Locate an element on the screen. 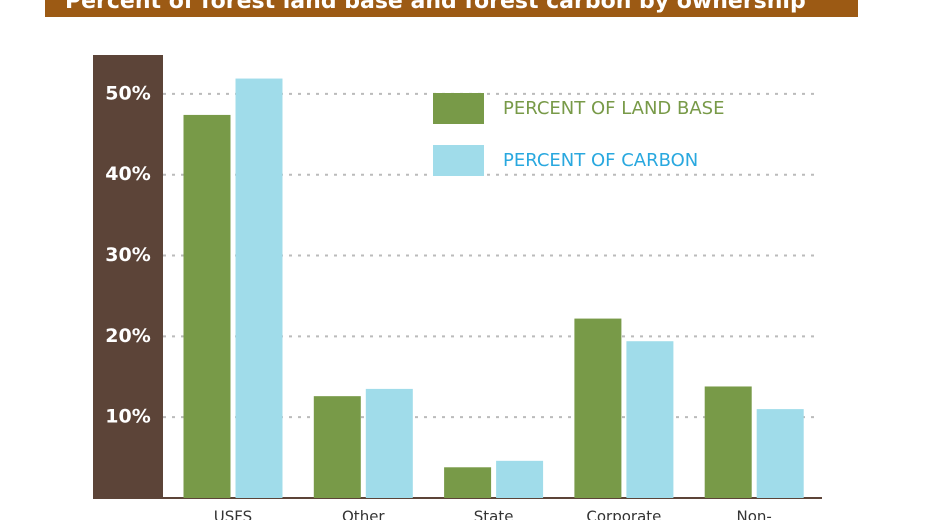 The image size is (945, 520). legend-label: PERCENT OF LAND BASE is located at coordinates (613, 108).